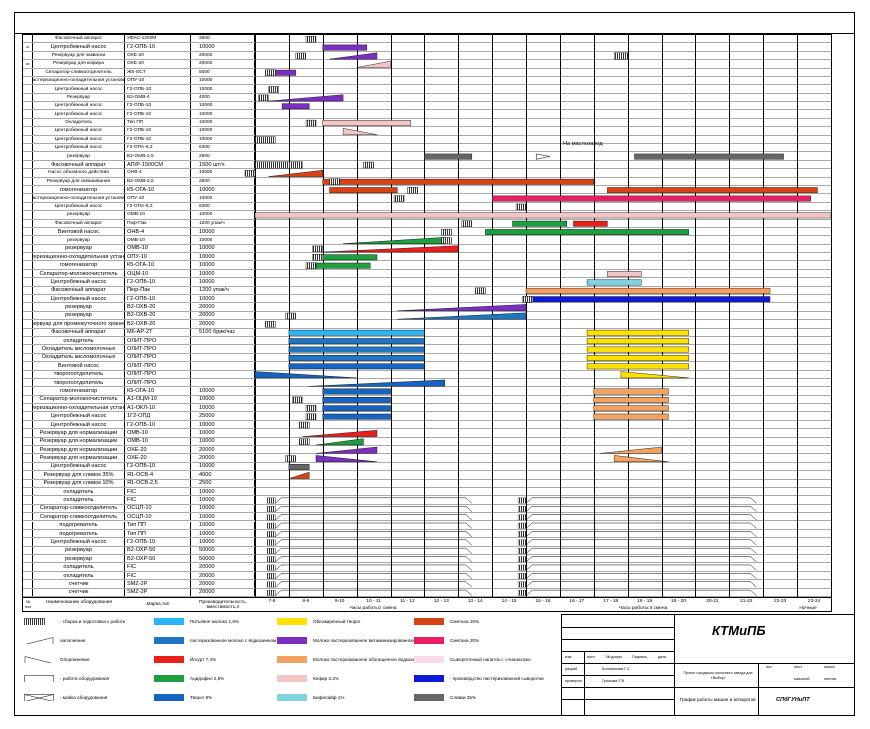  I want to click on row-cap: 5000, so click(223, 72).